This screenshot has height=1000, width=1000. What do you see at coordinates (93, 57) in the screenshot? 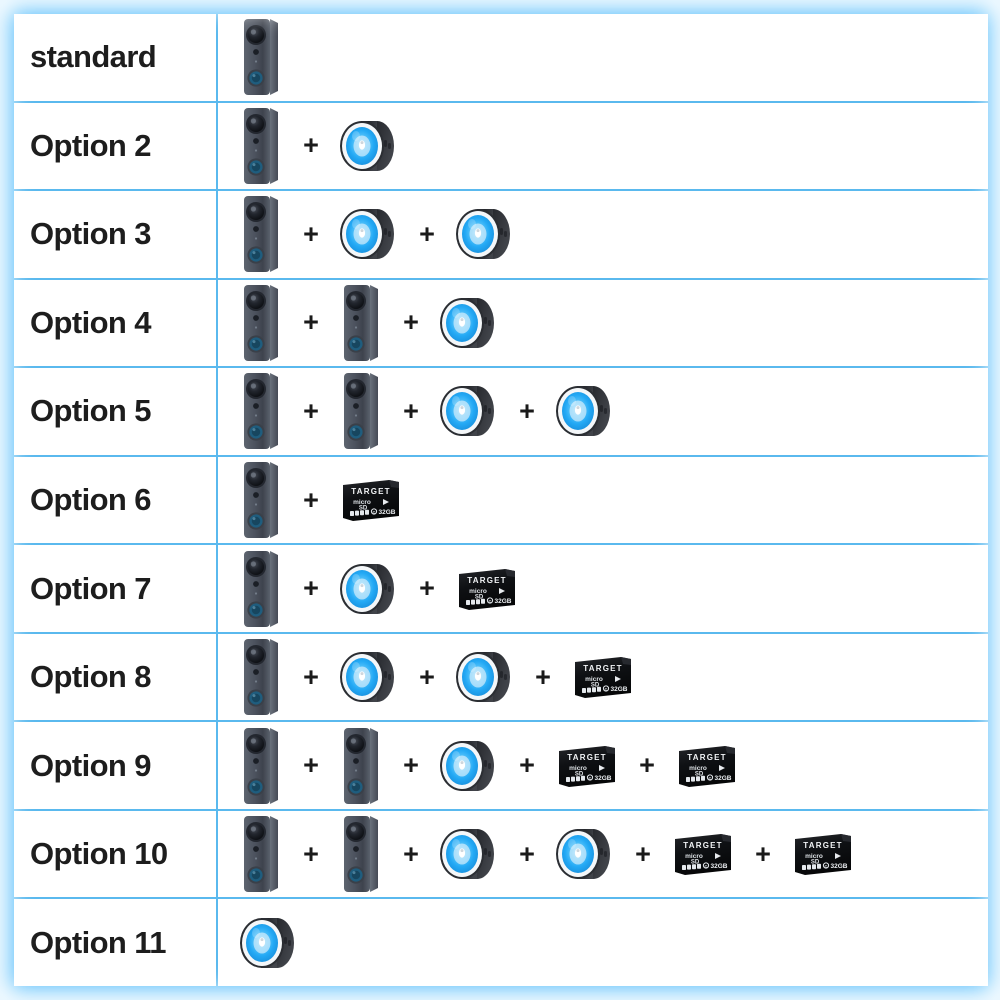
I see `option-label: standard` at bounding box center [93, 57].